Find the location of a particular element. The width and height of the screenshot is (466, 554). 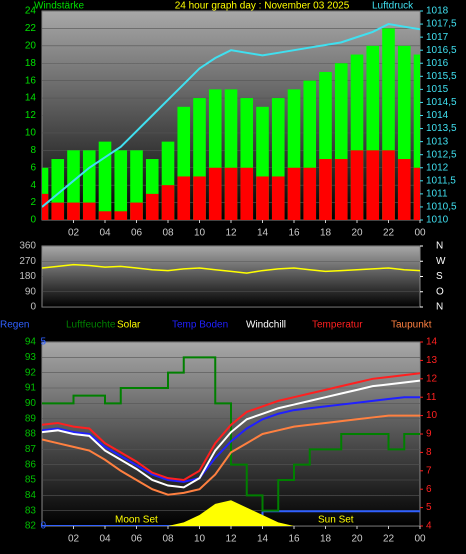

y2-tick-label: 1017,5 is located at coordinates (441, 24).